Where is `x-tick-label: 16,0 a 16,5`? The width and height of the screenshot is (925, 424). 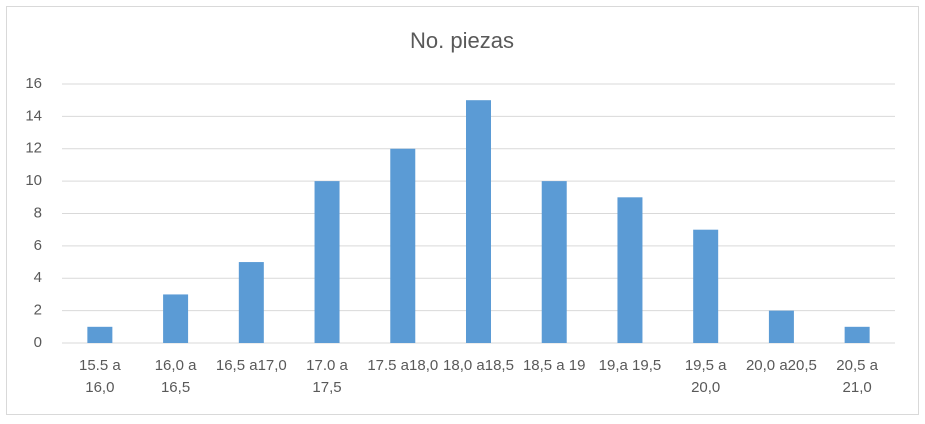 x-tick-label: 16,0 a 16,5 is located at coordinates (175, 376).